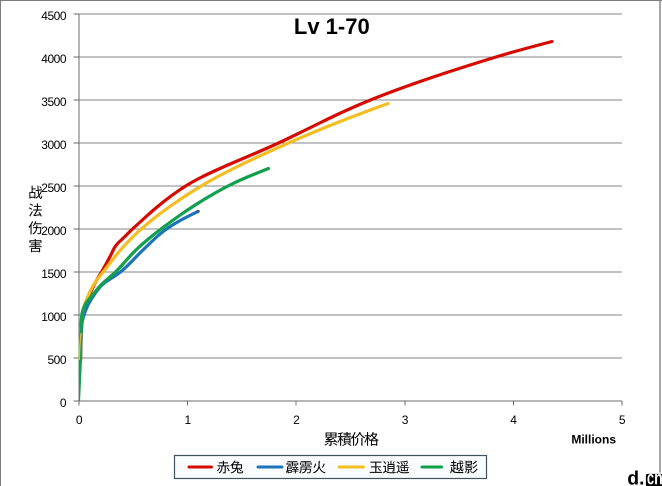 The width and height of the screenshot is (662, 486). Describe the element at coordinates (54, 274) in the screenshot. I see `svg-text: 1500` at that location.